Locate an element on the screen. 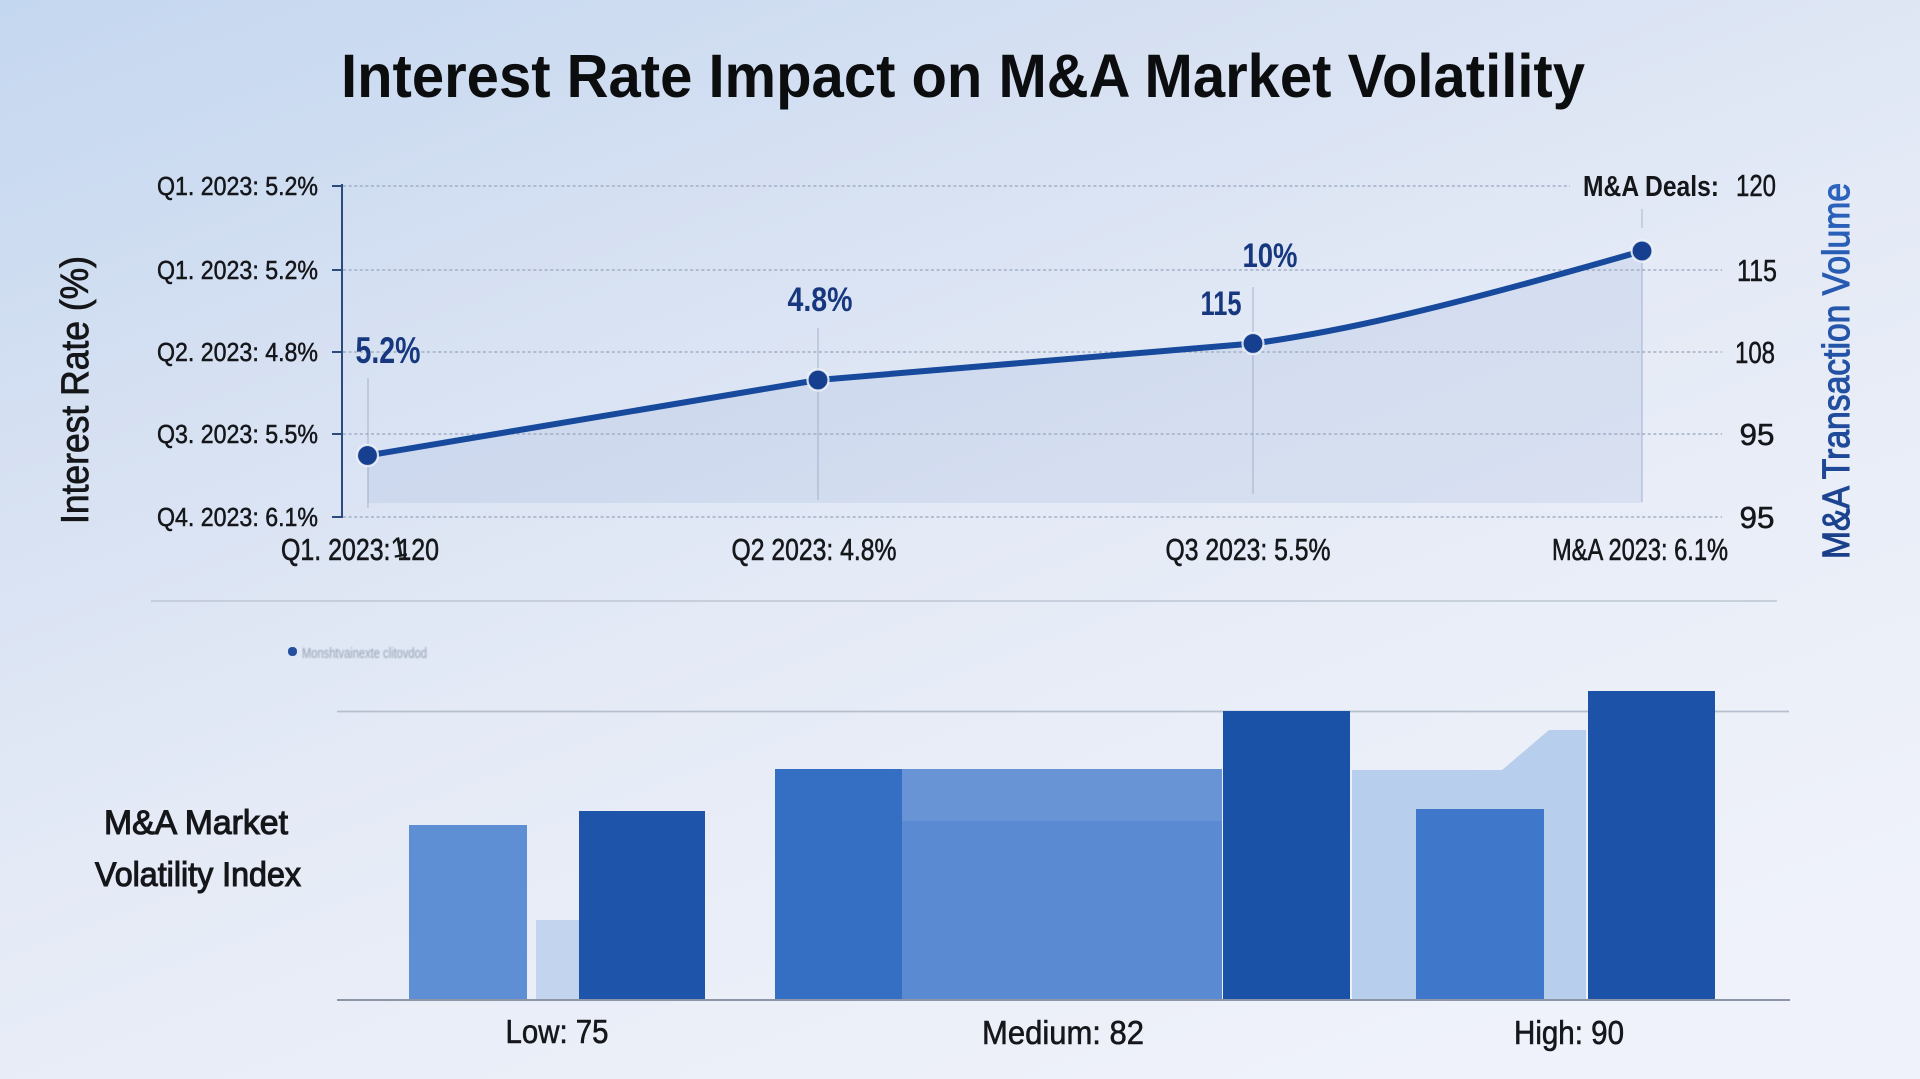 Image resolution: width=1920 pixels, height=1079 pixels. svg-text: Q4. 2023: 6.1% is located at coordinates (237, 517).